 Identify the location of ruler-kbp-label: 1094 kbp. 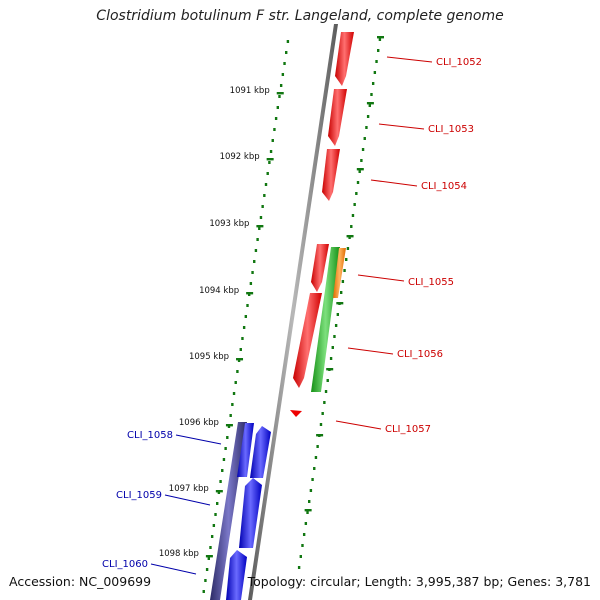
(219, 291).